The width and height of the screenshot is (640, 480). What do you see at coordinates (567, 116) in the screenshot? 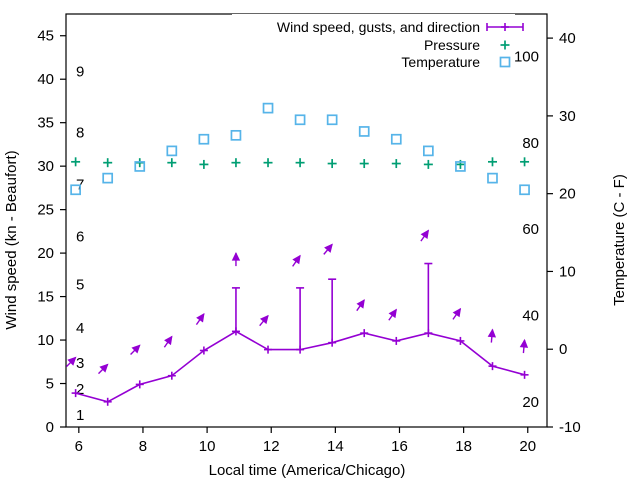
I see `y2-tick-label: 30` at bounding box center [567, 116].